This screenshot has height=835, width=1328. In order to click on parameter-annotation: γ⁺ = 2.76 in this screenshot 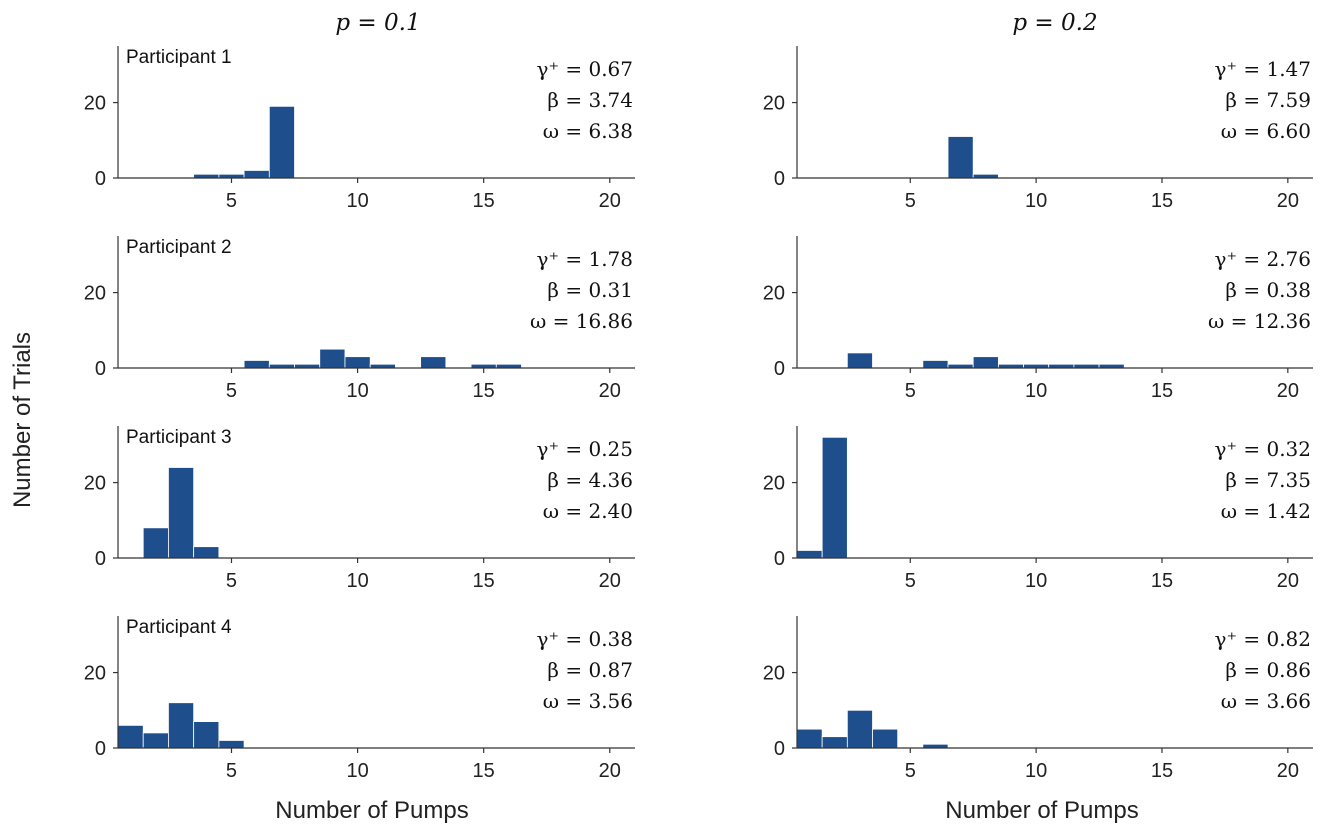, I will do `click(1262, 259)`.